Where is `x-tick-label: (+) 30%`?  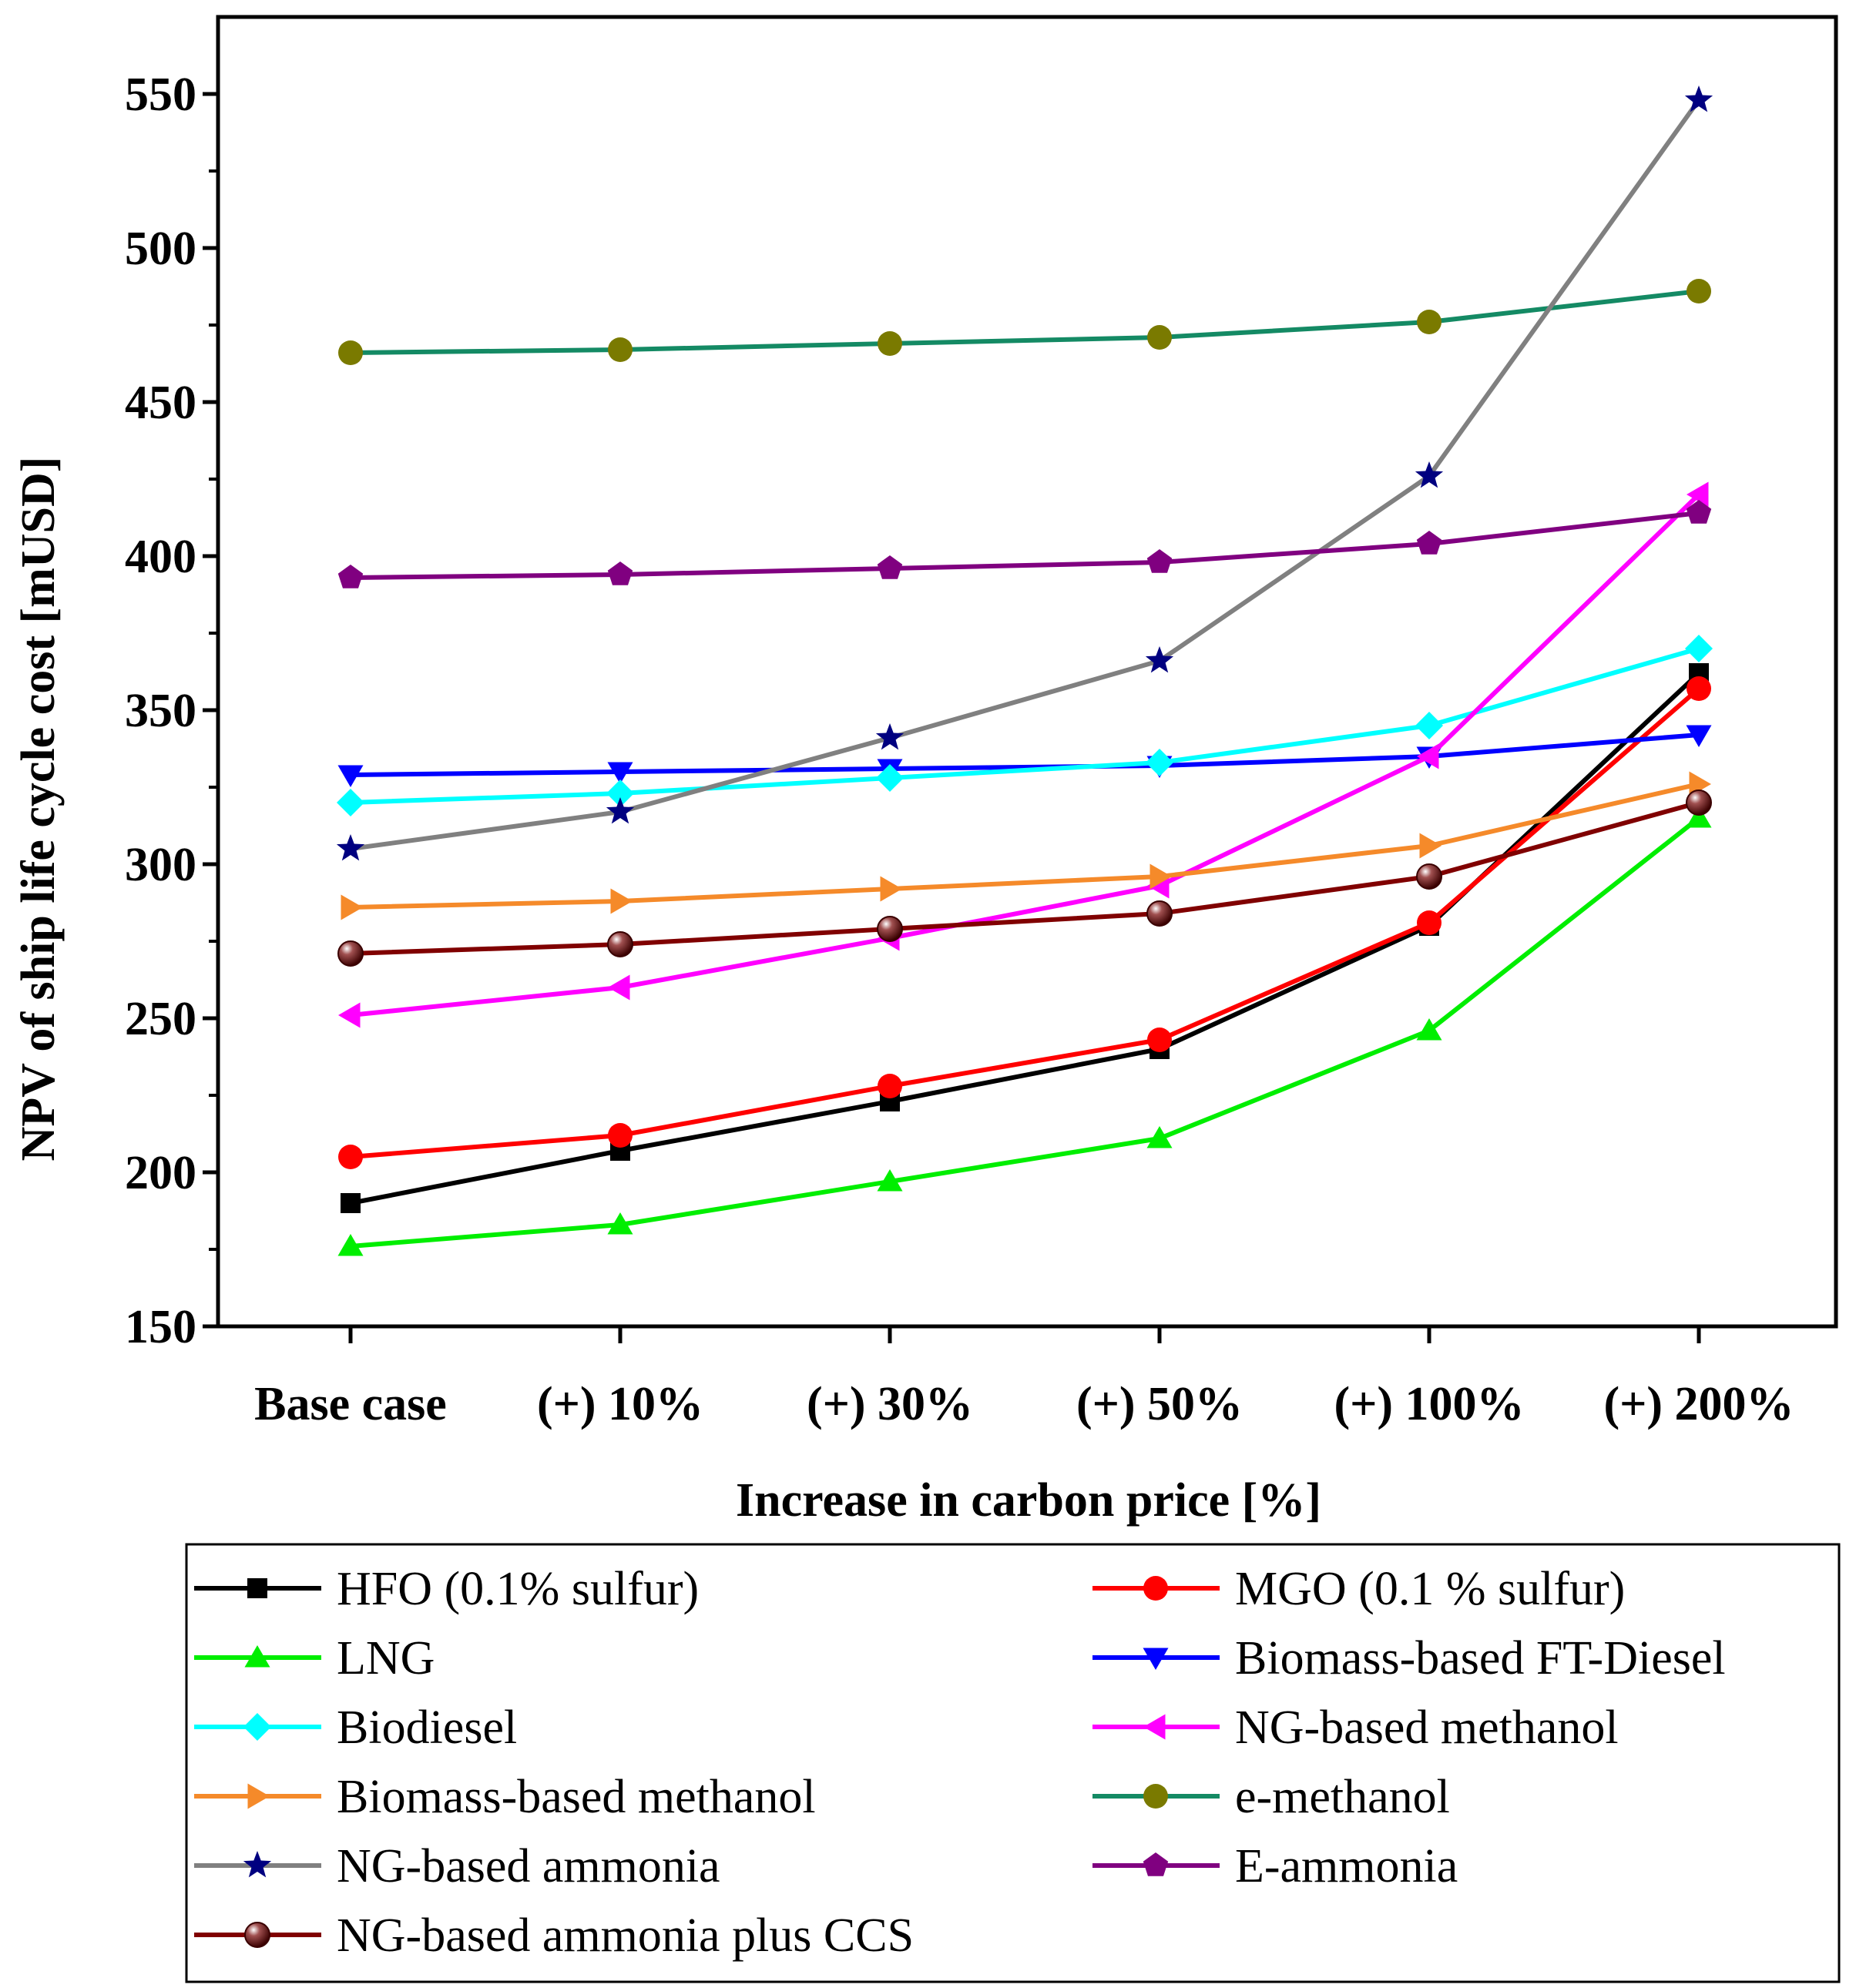 x-tick-label: (+) 30% is located at coordinates (890, 1404).